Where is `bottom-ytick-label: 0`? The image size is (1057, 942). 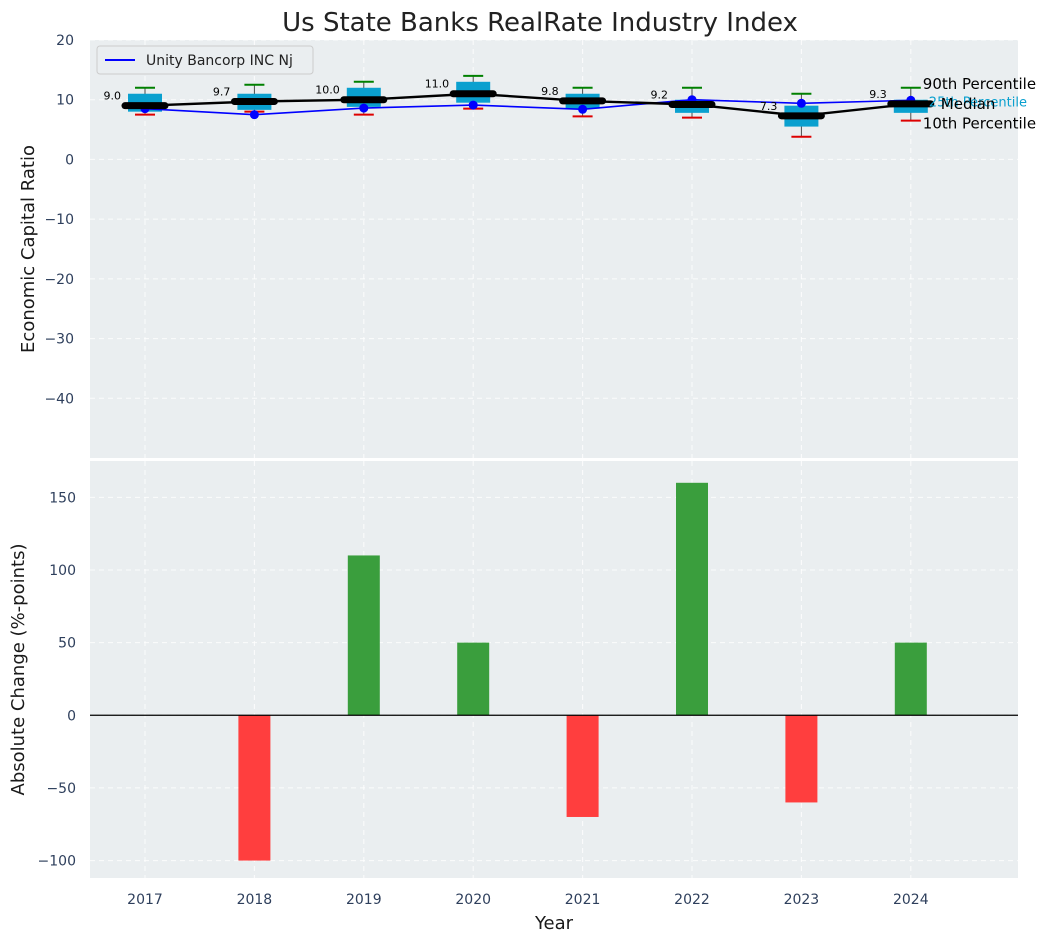
bottom-ytick-label: 0 is located at coordinates (71, 716).